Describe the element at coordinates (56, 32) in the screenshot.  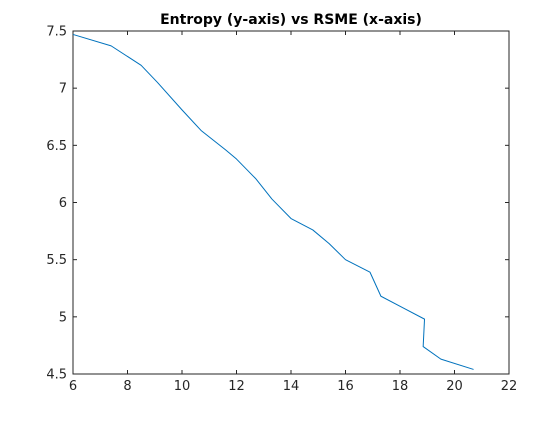
I see `y-tick-label: 7.5` at that location.